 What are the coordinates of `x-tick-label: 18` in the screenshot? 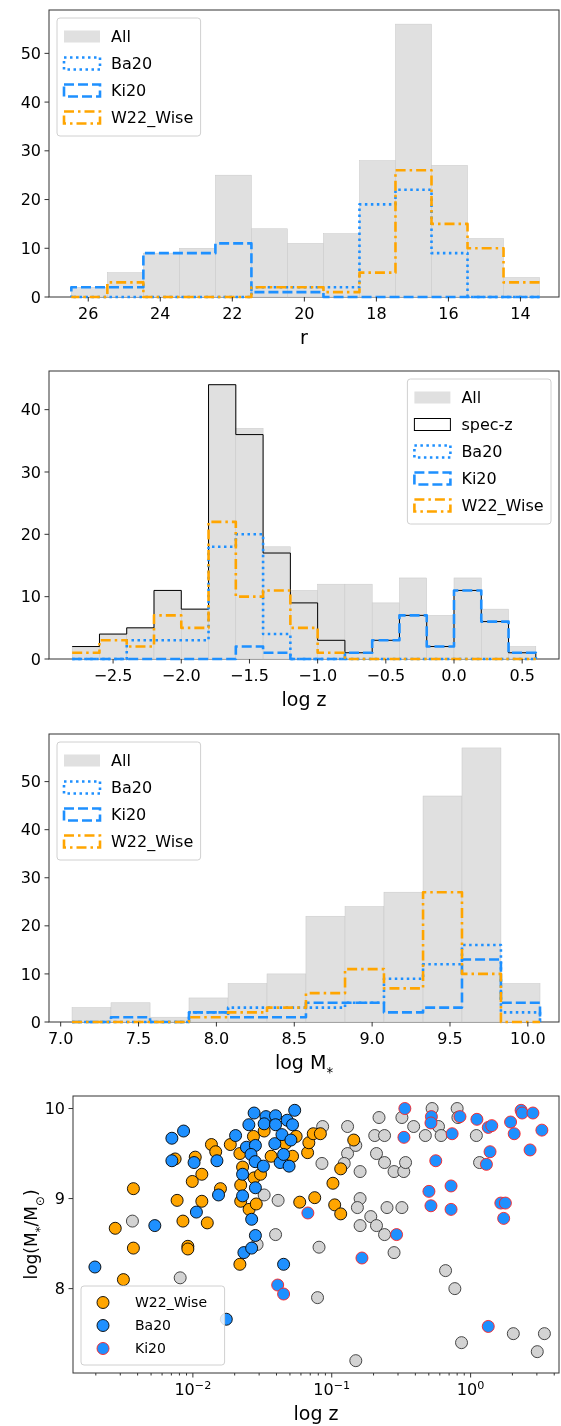 It's located at (376, 314).